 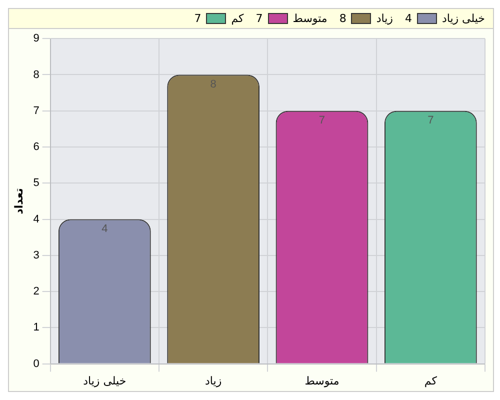 I want to click on y-tick-label: 5, so click(x=36, y=183).